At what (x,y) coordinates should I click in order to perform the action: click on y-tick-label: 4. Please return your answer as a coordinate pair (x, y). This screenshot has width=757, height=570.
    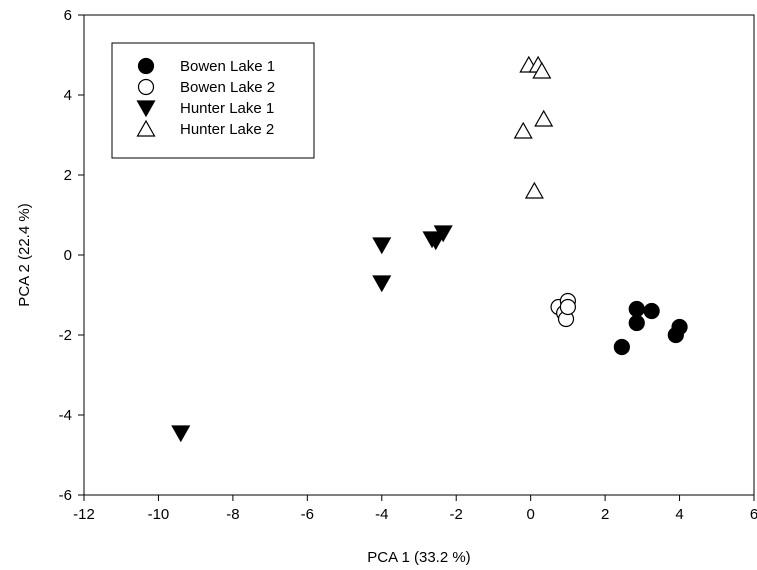
    Looking at the image, I should click on (68, 95).